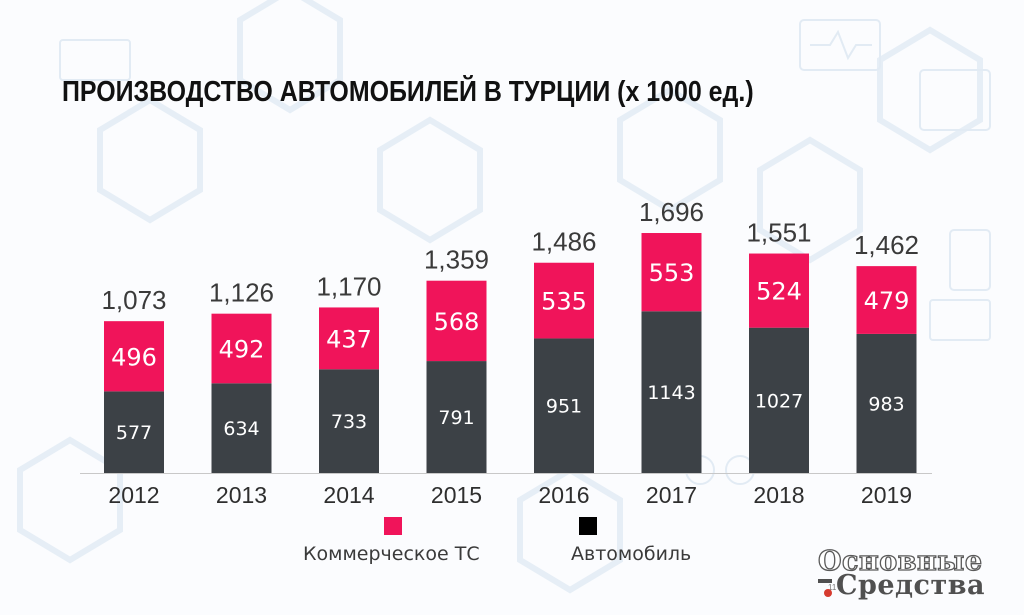 This screenshot has width=1024, height=615. I want to click on data-label-total: 1,126, so click(241, 293).